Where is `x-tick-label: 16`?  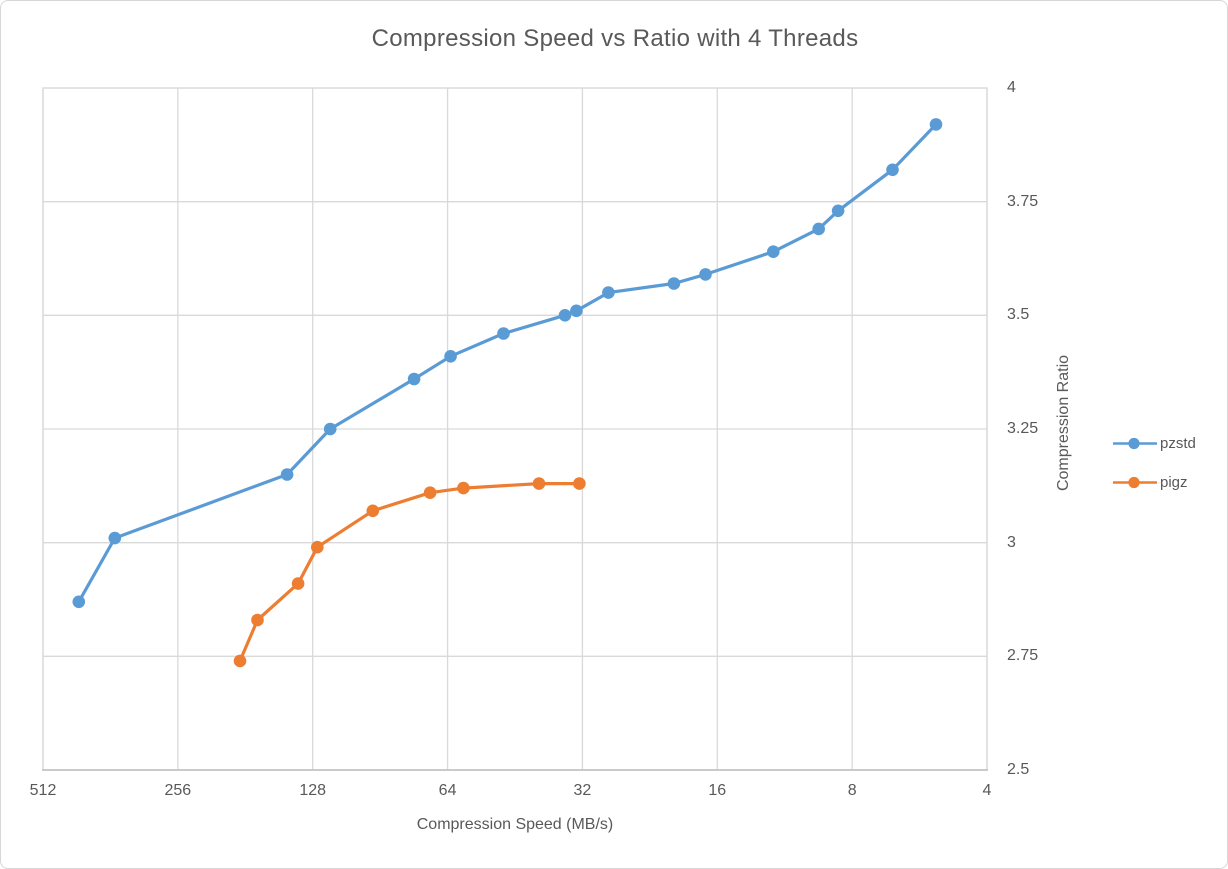 x-tick-label: 16 is located at coordinates (717, 790).